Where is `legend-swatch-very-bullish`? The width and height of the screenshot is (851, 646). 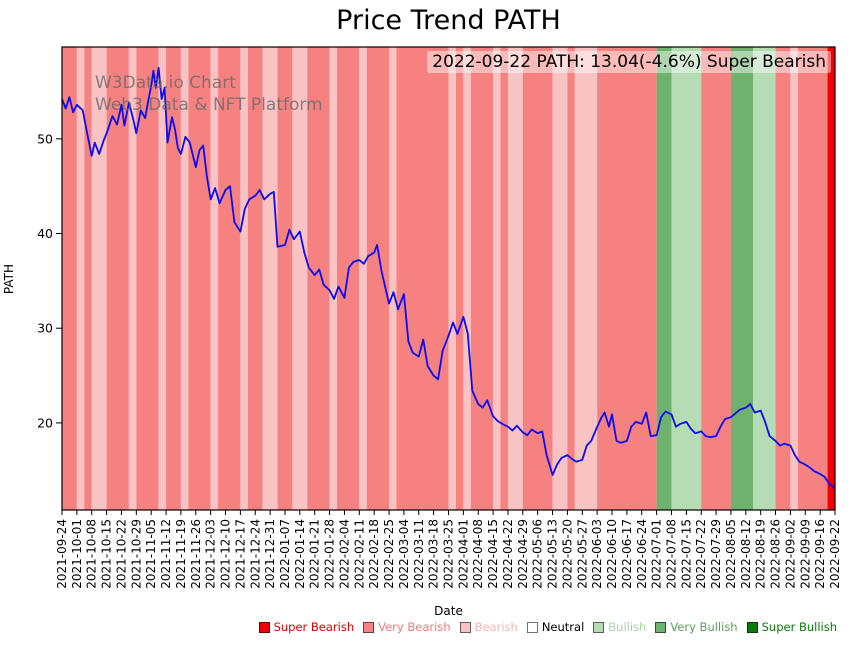
legend-swatch-very-bullish is located at coordinates (661, 627).